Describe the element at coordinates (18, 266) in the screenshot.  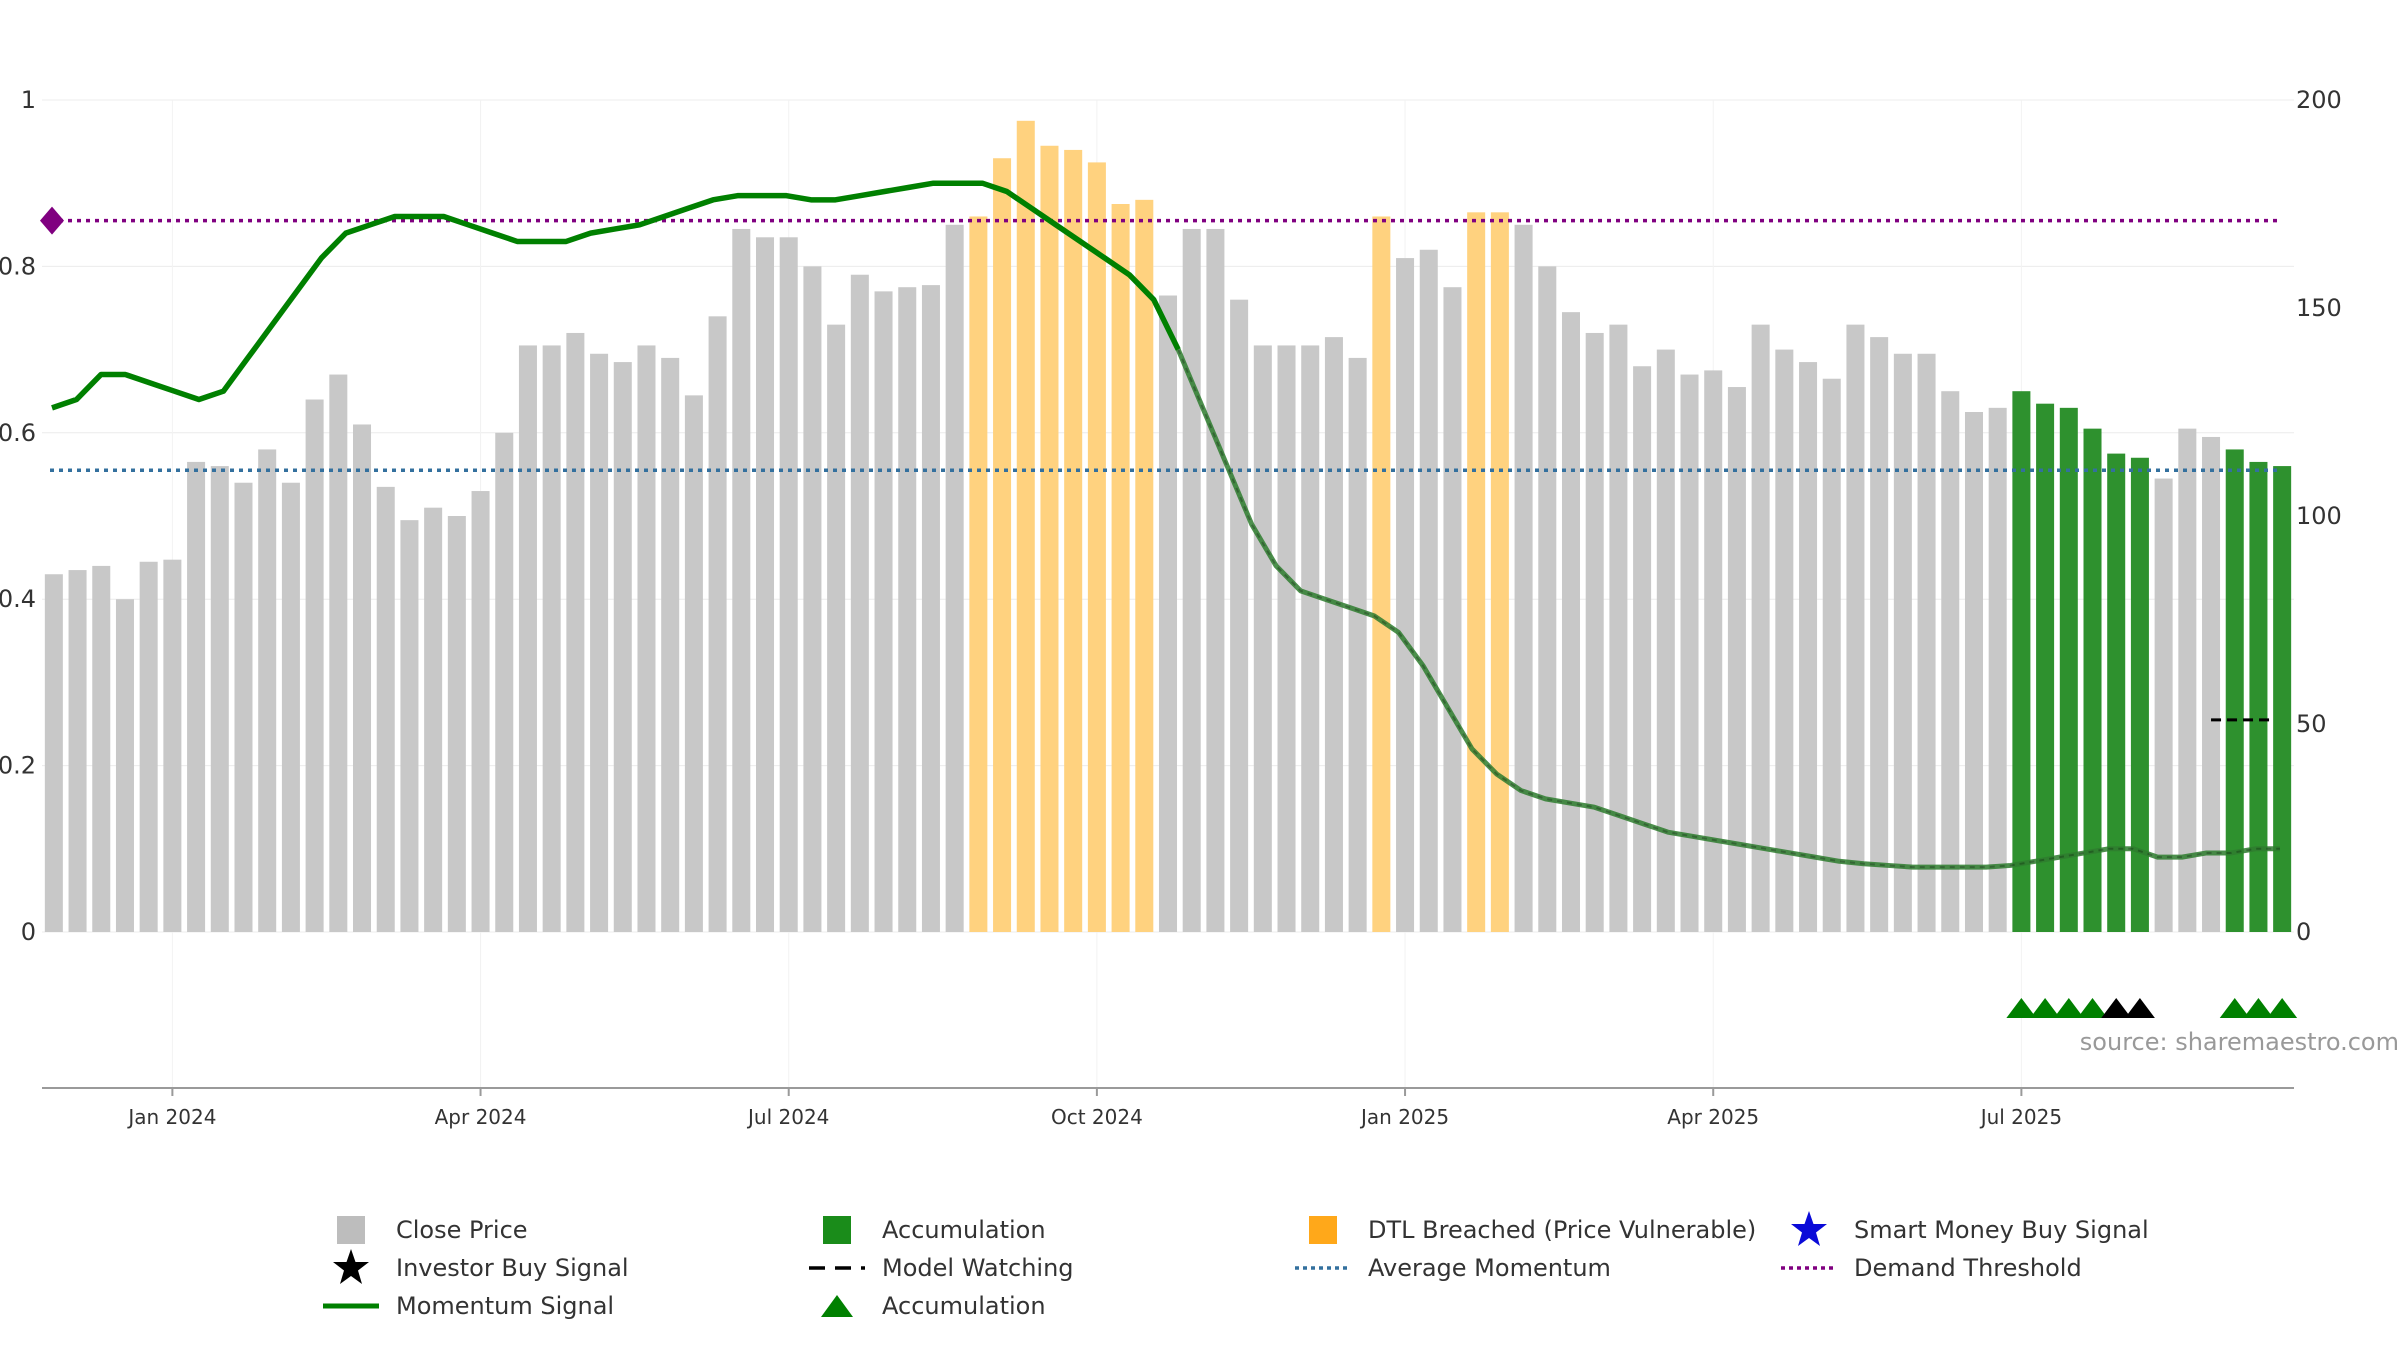
I see `left-tick-label: 0.8` at that location.